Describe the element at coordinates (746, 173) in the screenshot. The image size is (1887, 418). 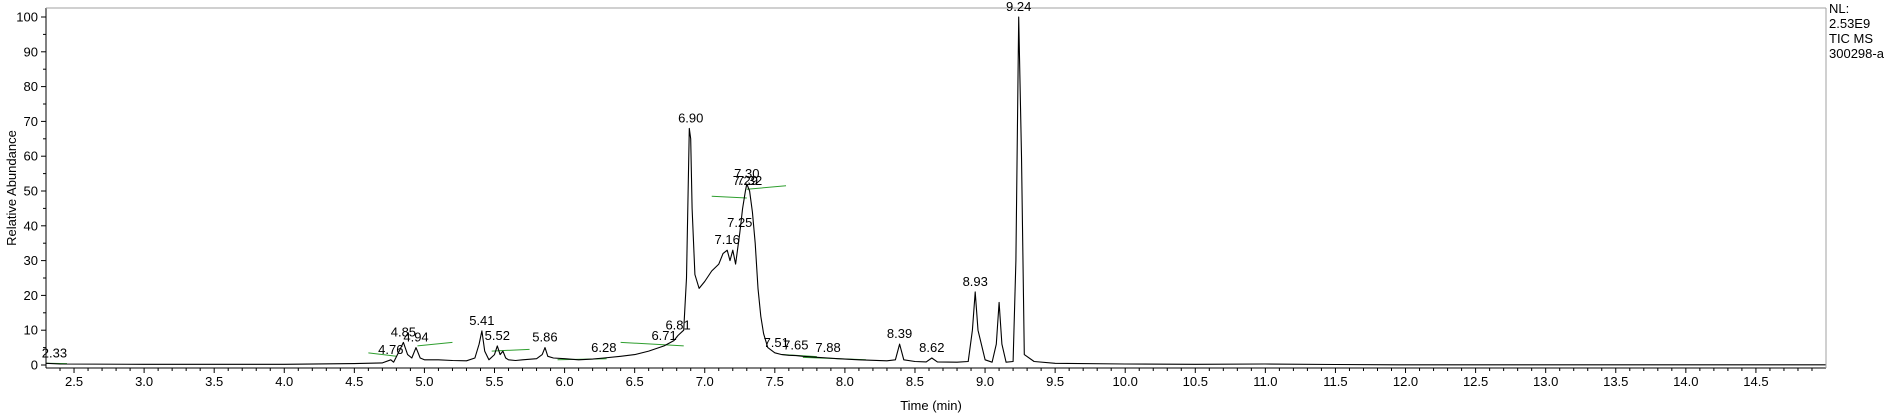
I see `peak-label: 7.30` at that location.